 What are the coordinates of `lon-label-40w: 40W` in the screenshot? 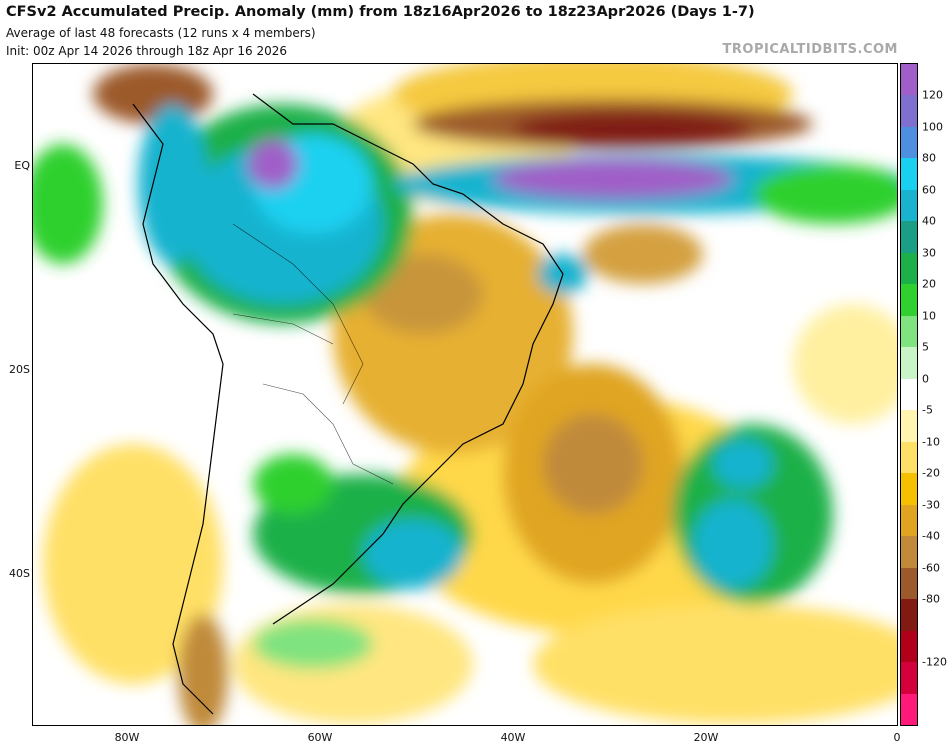 It's located at (513, 737).